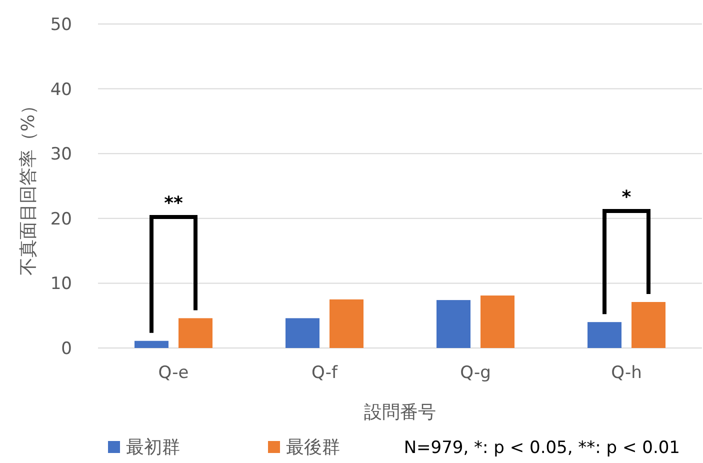 The width and height of the screenshot is (703, 463). Describe the element at coordinates (173, 373) in the screenshot. I see `x-tick-label: Q-e` at that location.